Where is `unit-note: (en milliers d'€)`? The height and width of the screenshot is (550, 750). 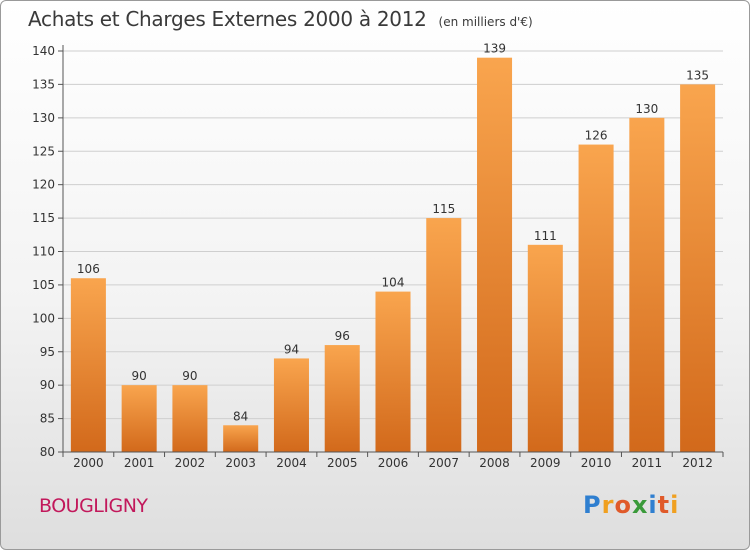 unit-note: (en milliers d'€) is located at coordinates (485, 22).